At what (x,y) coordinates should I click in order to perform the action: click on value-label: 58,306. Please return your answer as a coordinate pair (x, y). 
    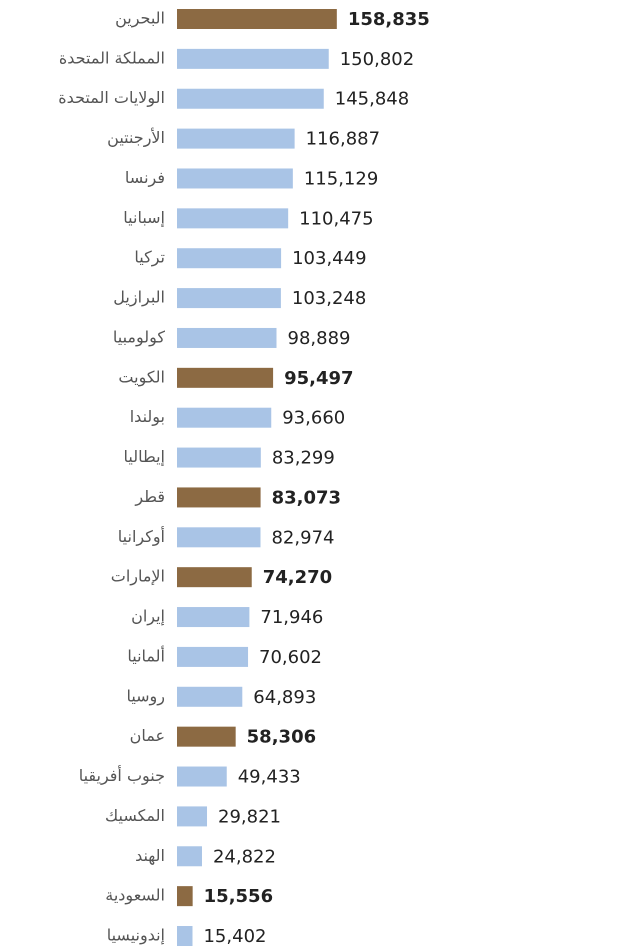
    Looking at the image, I should click on (281, 737).